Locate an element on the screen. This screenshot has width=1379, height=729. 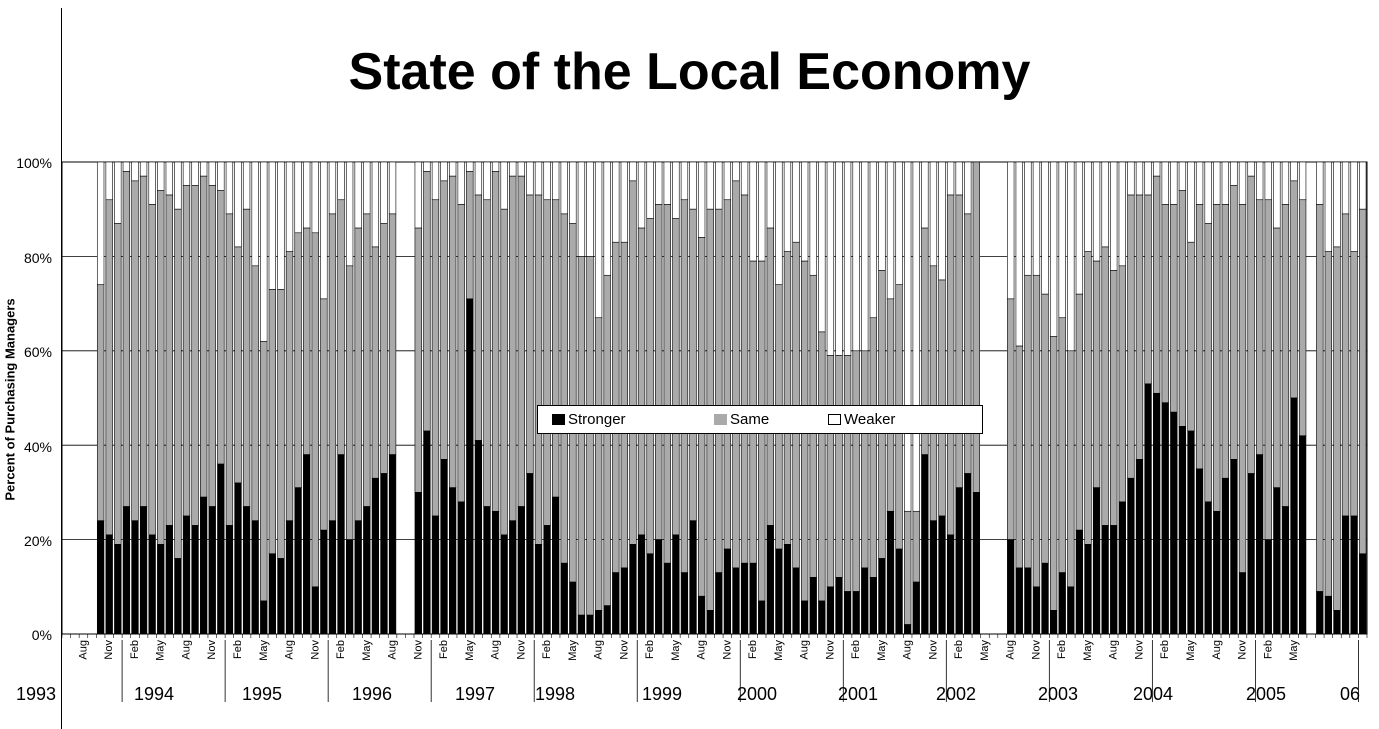
legend-label: Weaker is located at coordinates (870, 419).